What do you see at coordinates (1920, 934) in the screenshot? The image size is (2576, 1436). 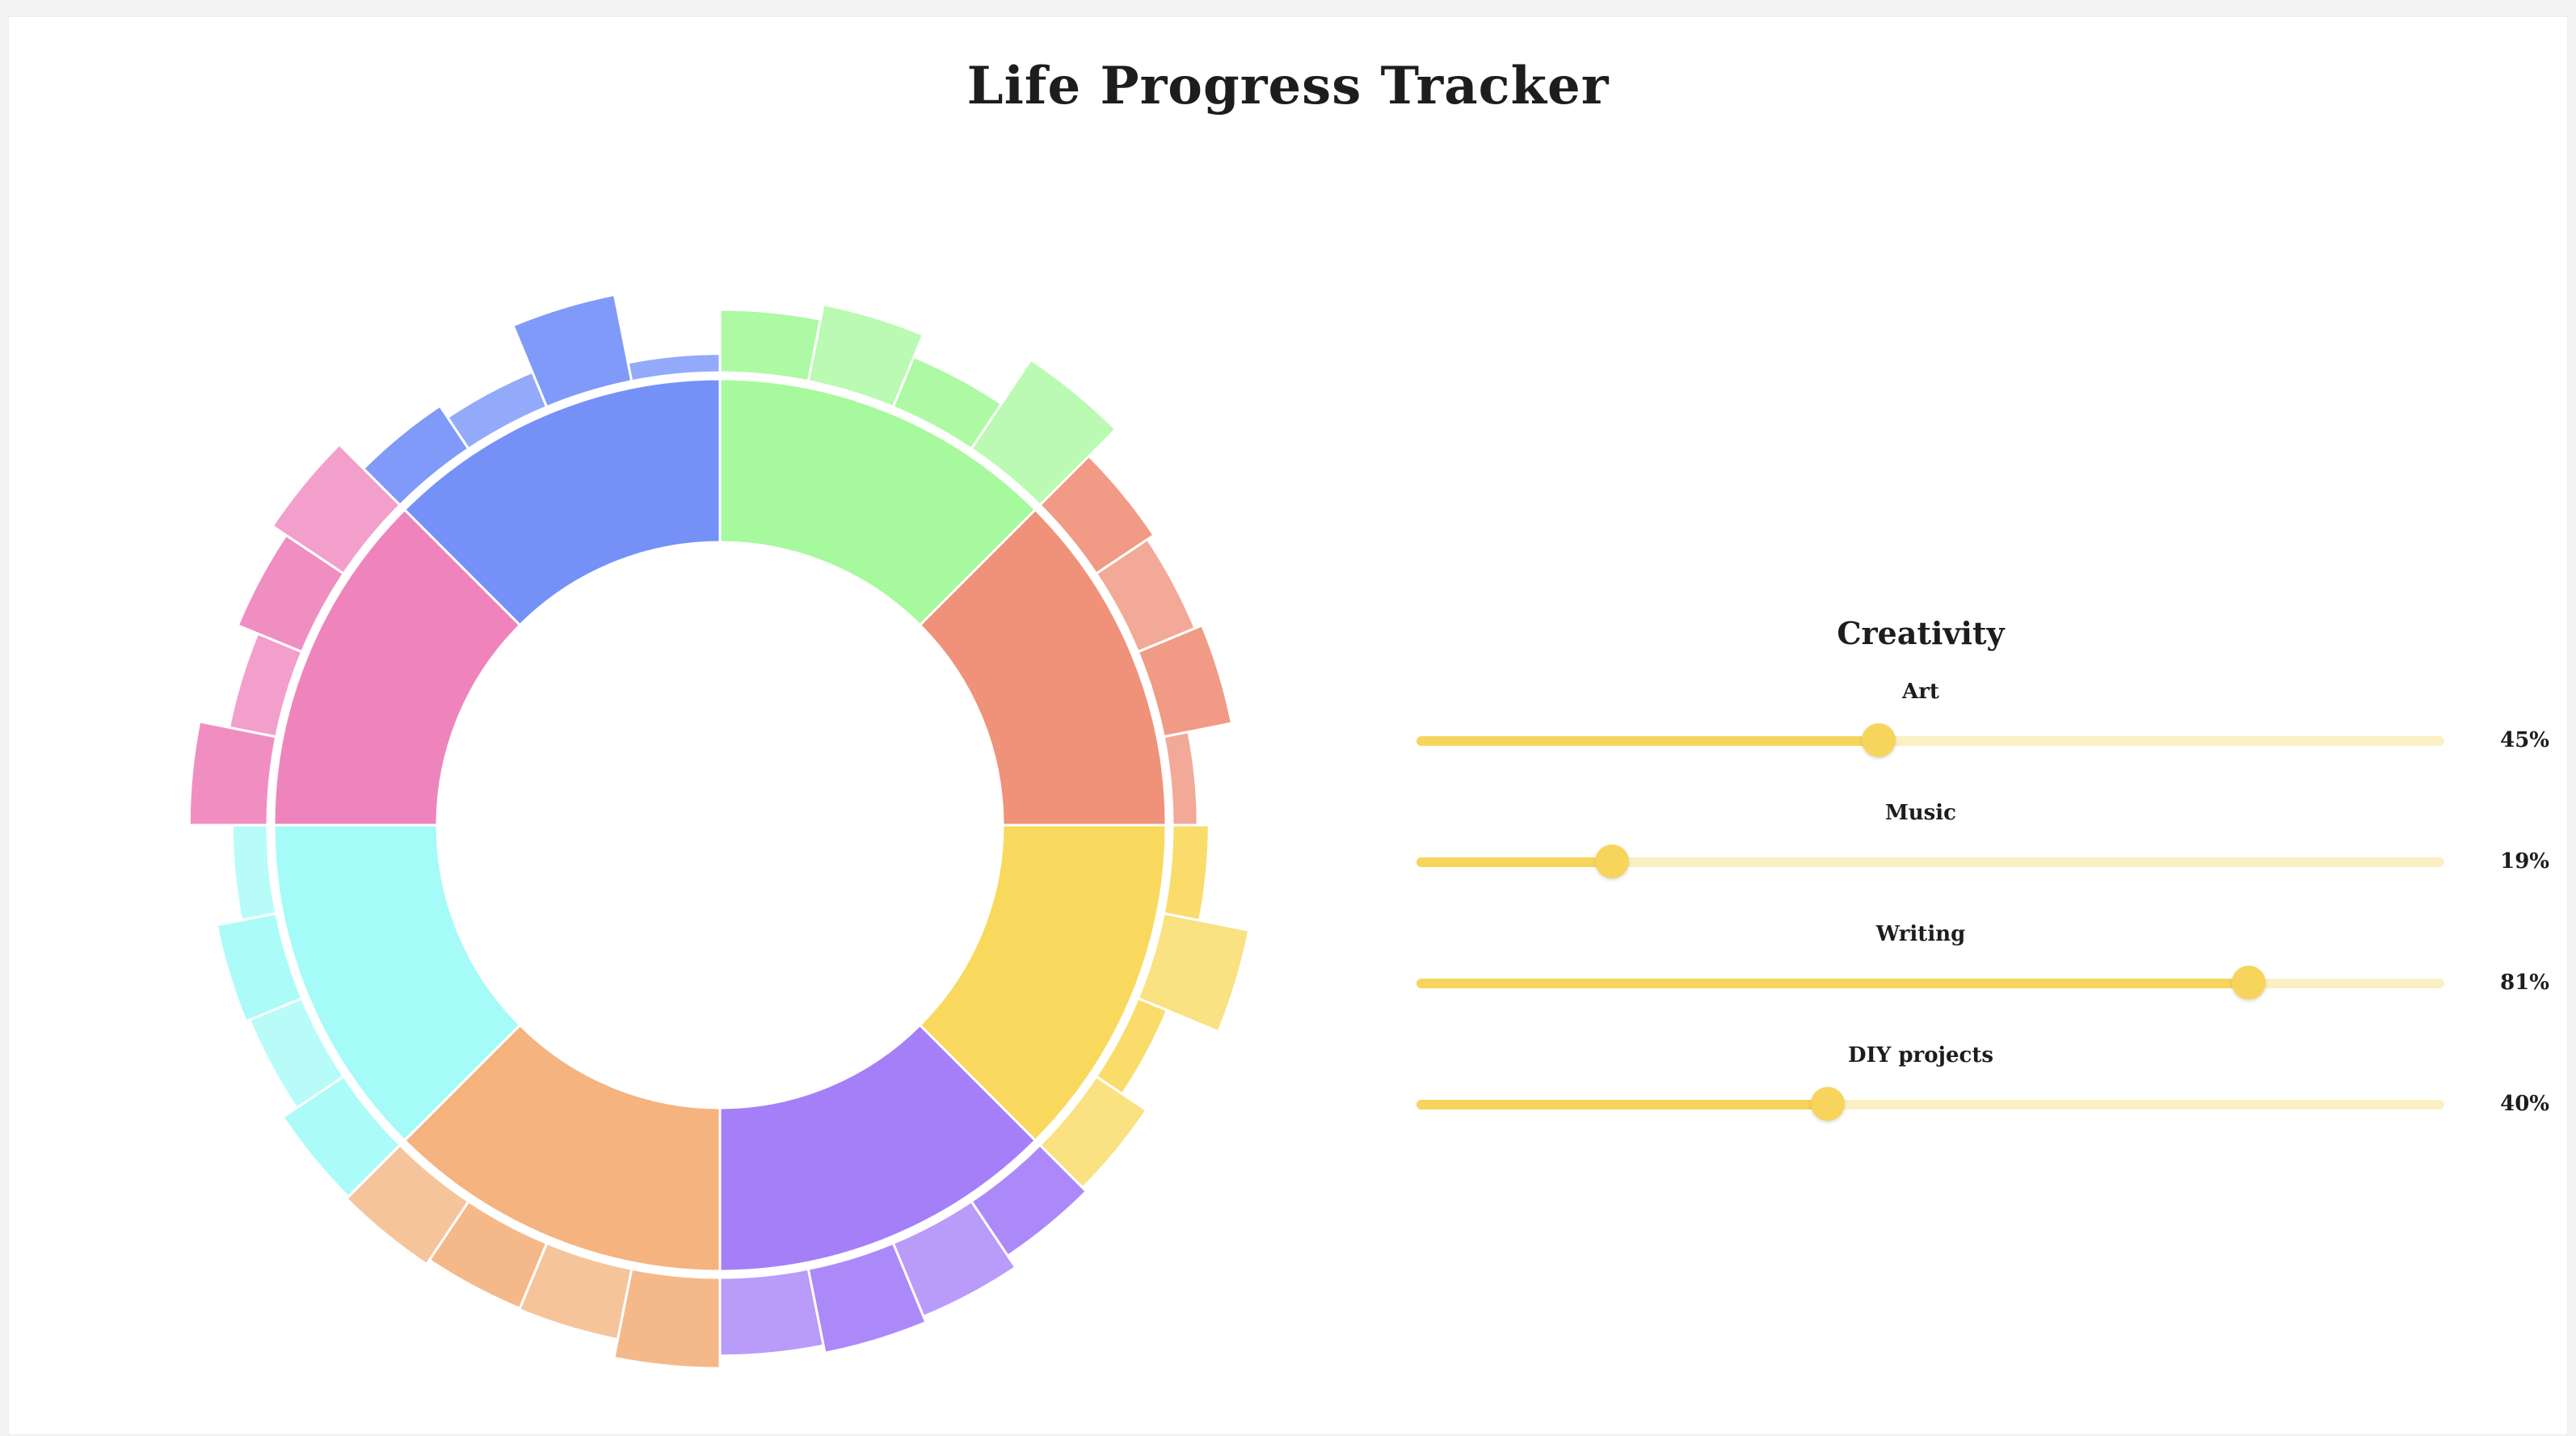 I see `slider-label: Writing` at bounding box center [1920, 934].